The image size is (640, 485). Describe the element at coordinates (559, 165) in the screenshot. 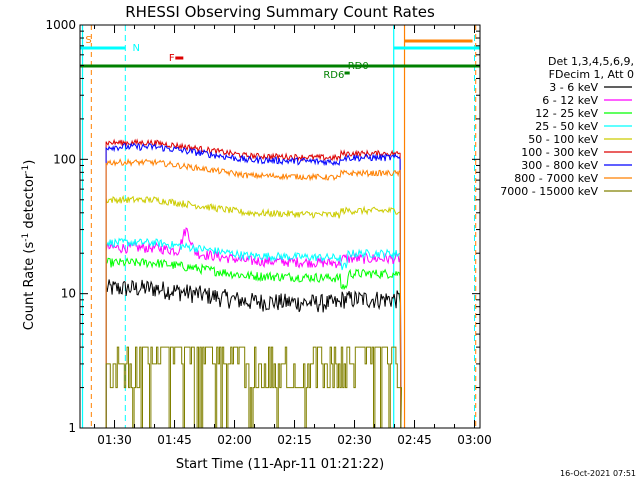

I see `legend-label-7: 300 - 800 keV` at that location.